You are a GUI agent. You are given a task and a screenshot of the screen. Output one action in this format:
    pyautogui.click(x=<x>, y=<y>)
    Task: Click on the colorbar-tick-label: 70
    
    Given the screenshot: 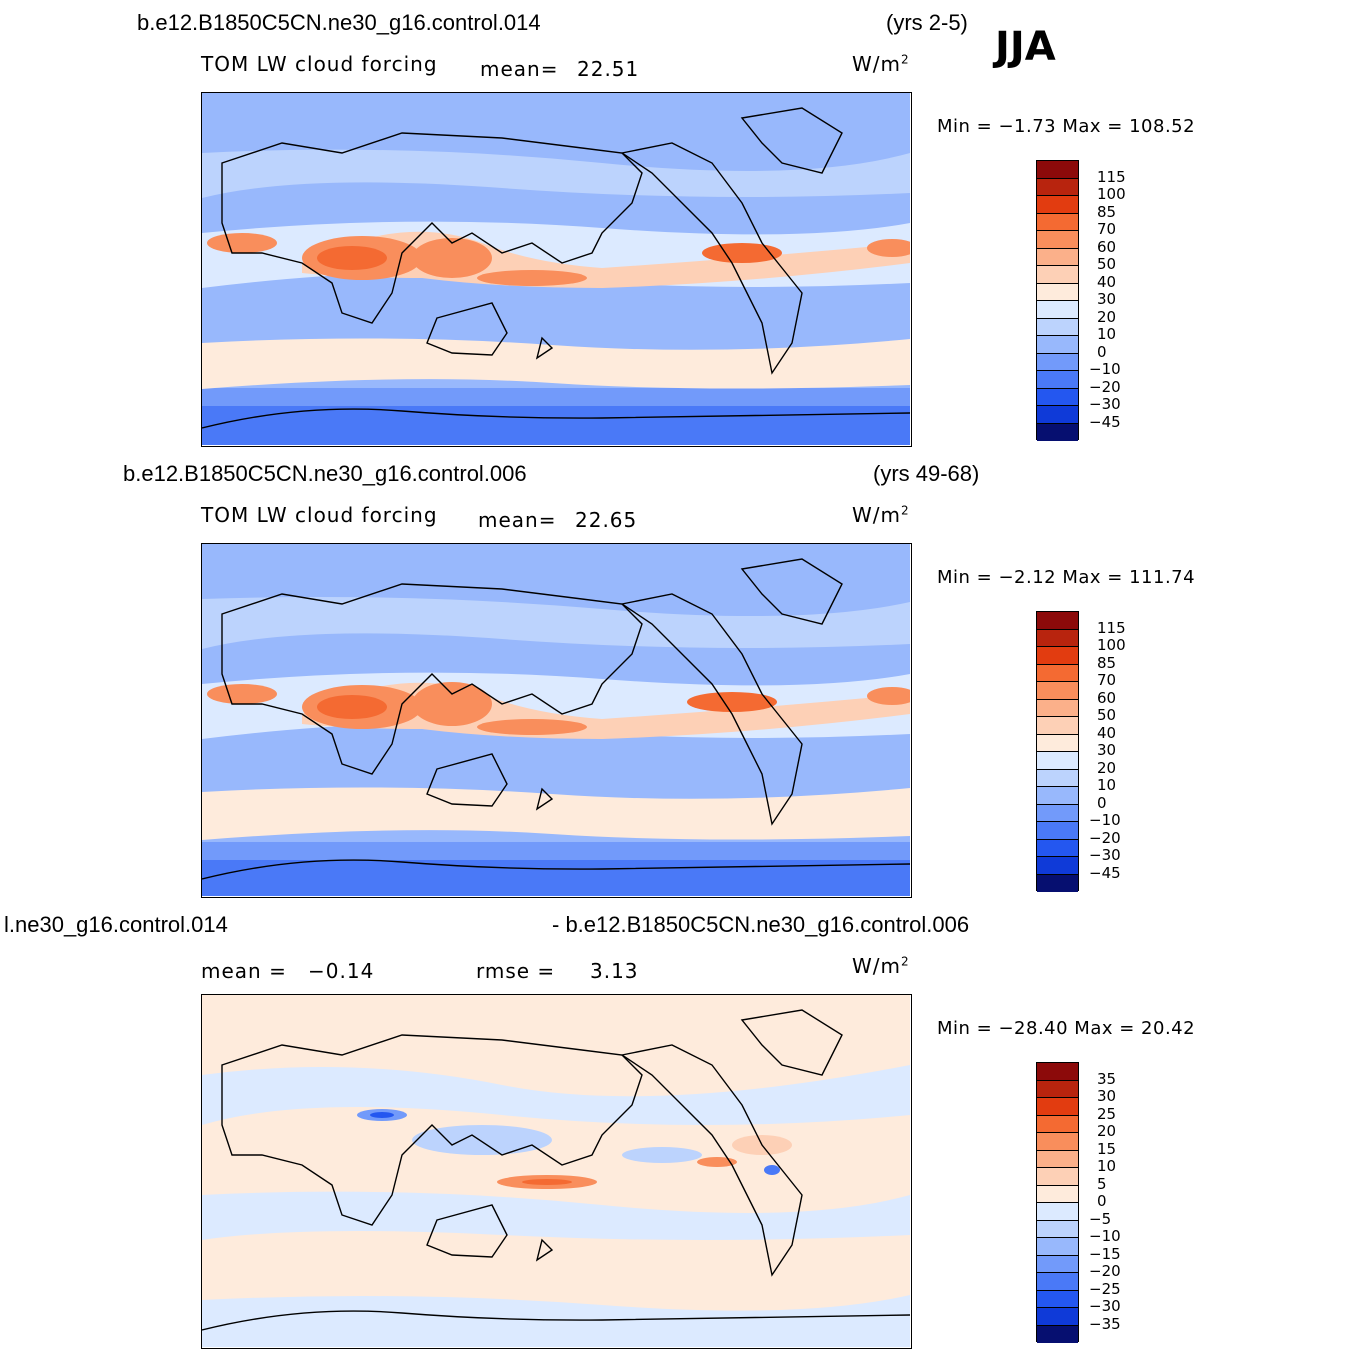 What is the action you would take?
    pyautogui.click(x=1107, y=229)
    